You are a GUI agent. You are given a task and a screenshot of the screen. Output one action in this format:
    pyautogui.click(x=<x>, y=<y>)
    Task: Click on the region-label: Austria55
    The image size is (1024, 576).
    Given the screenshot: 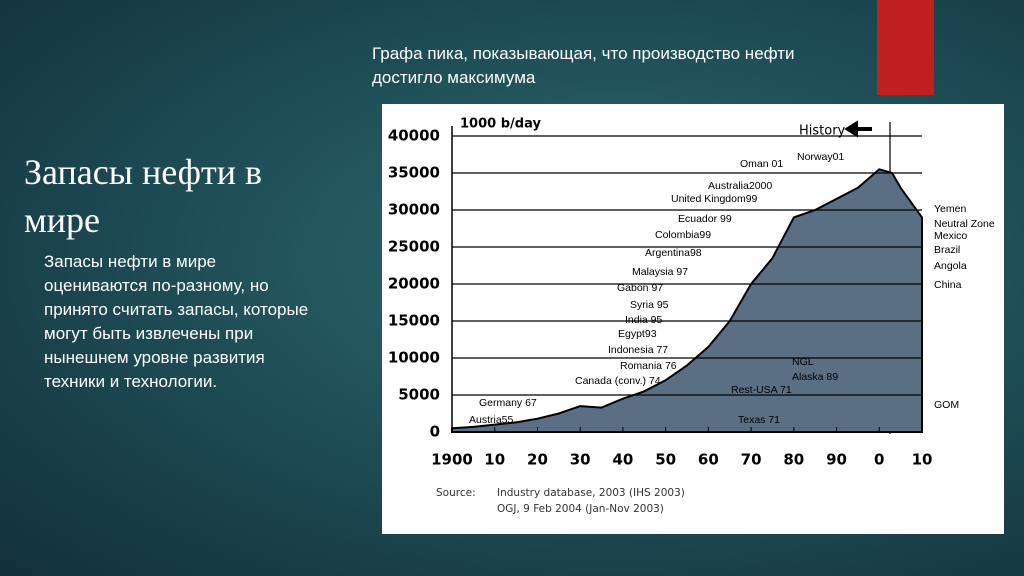 What is the action you would take?
    pyautogui.click(x=491, y=420)
    